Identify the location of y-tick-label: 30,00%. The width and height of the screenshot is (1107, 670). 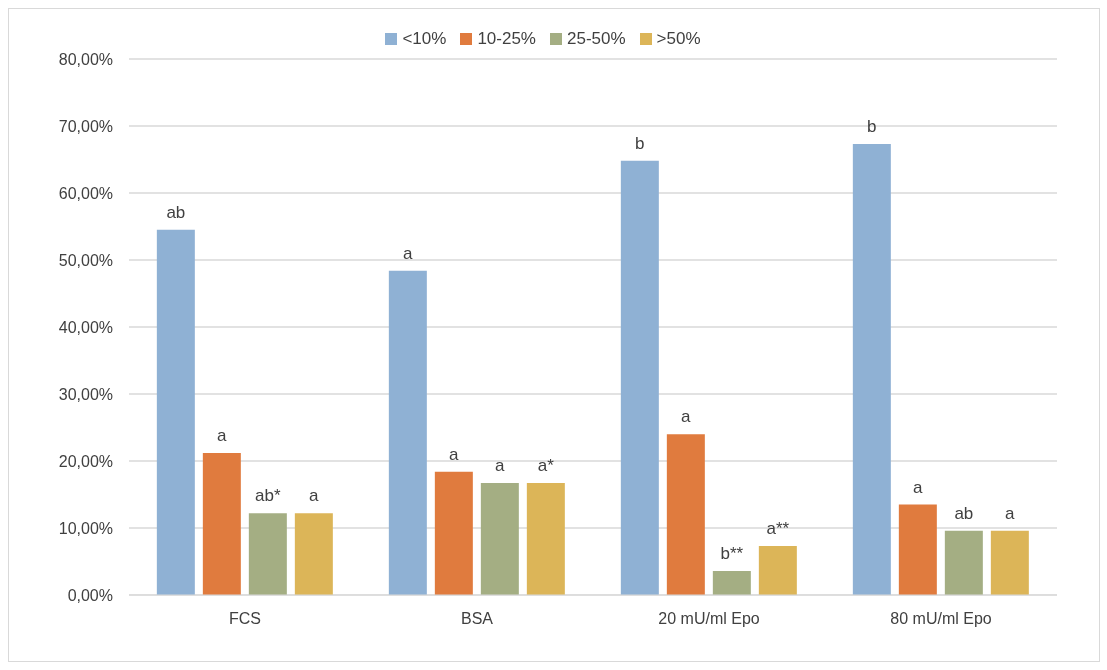
(85, 394).